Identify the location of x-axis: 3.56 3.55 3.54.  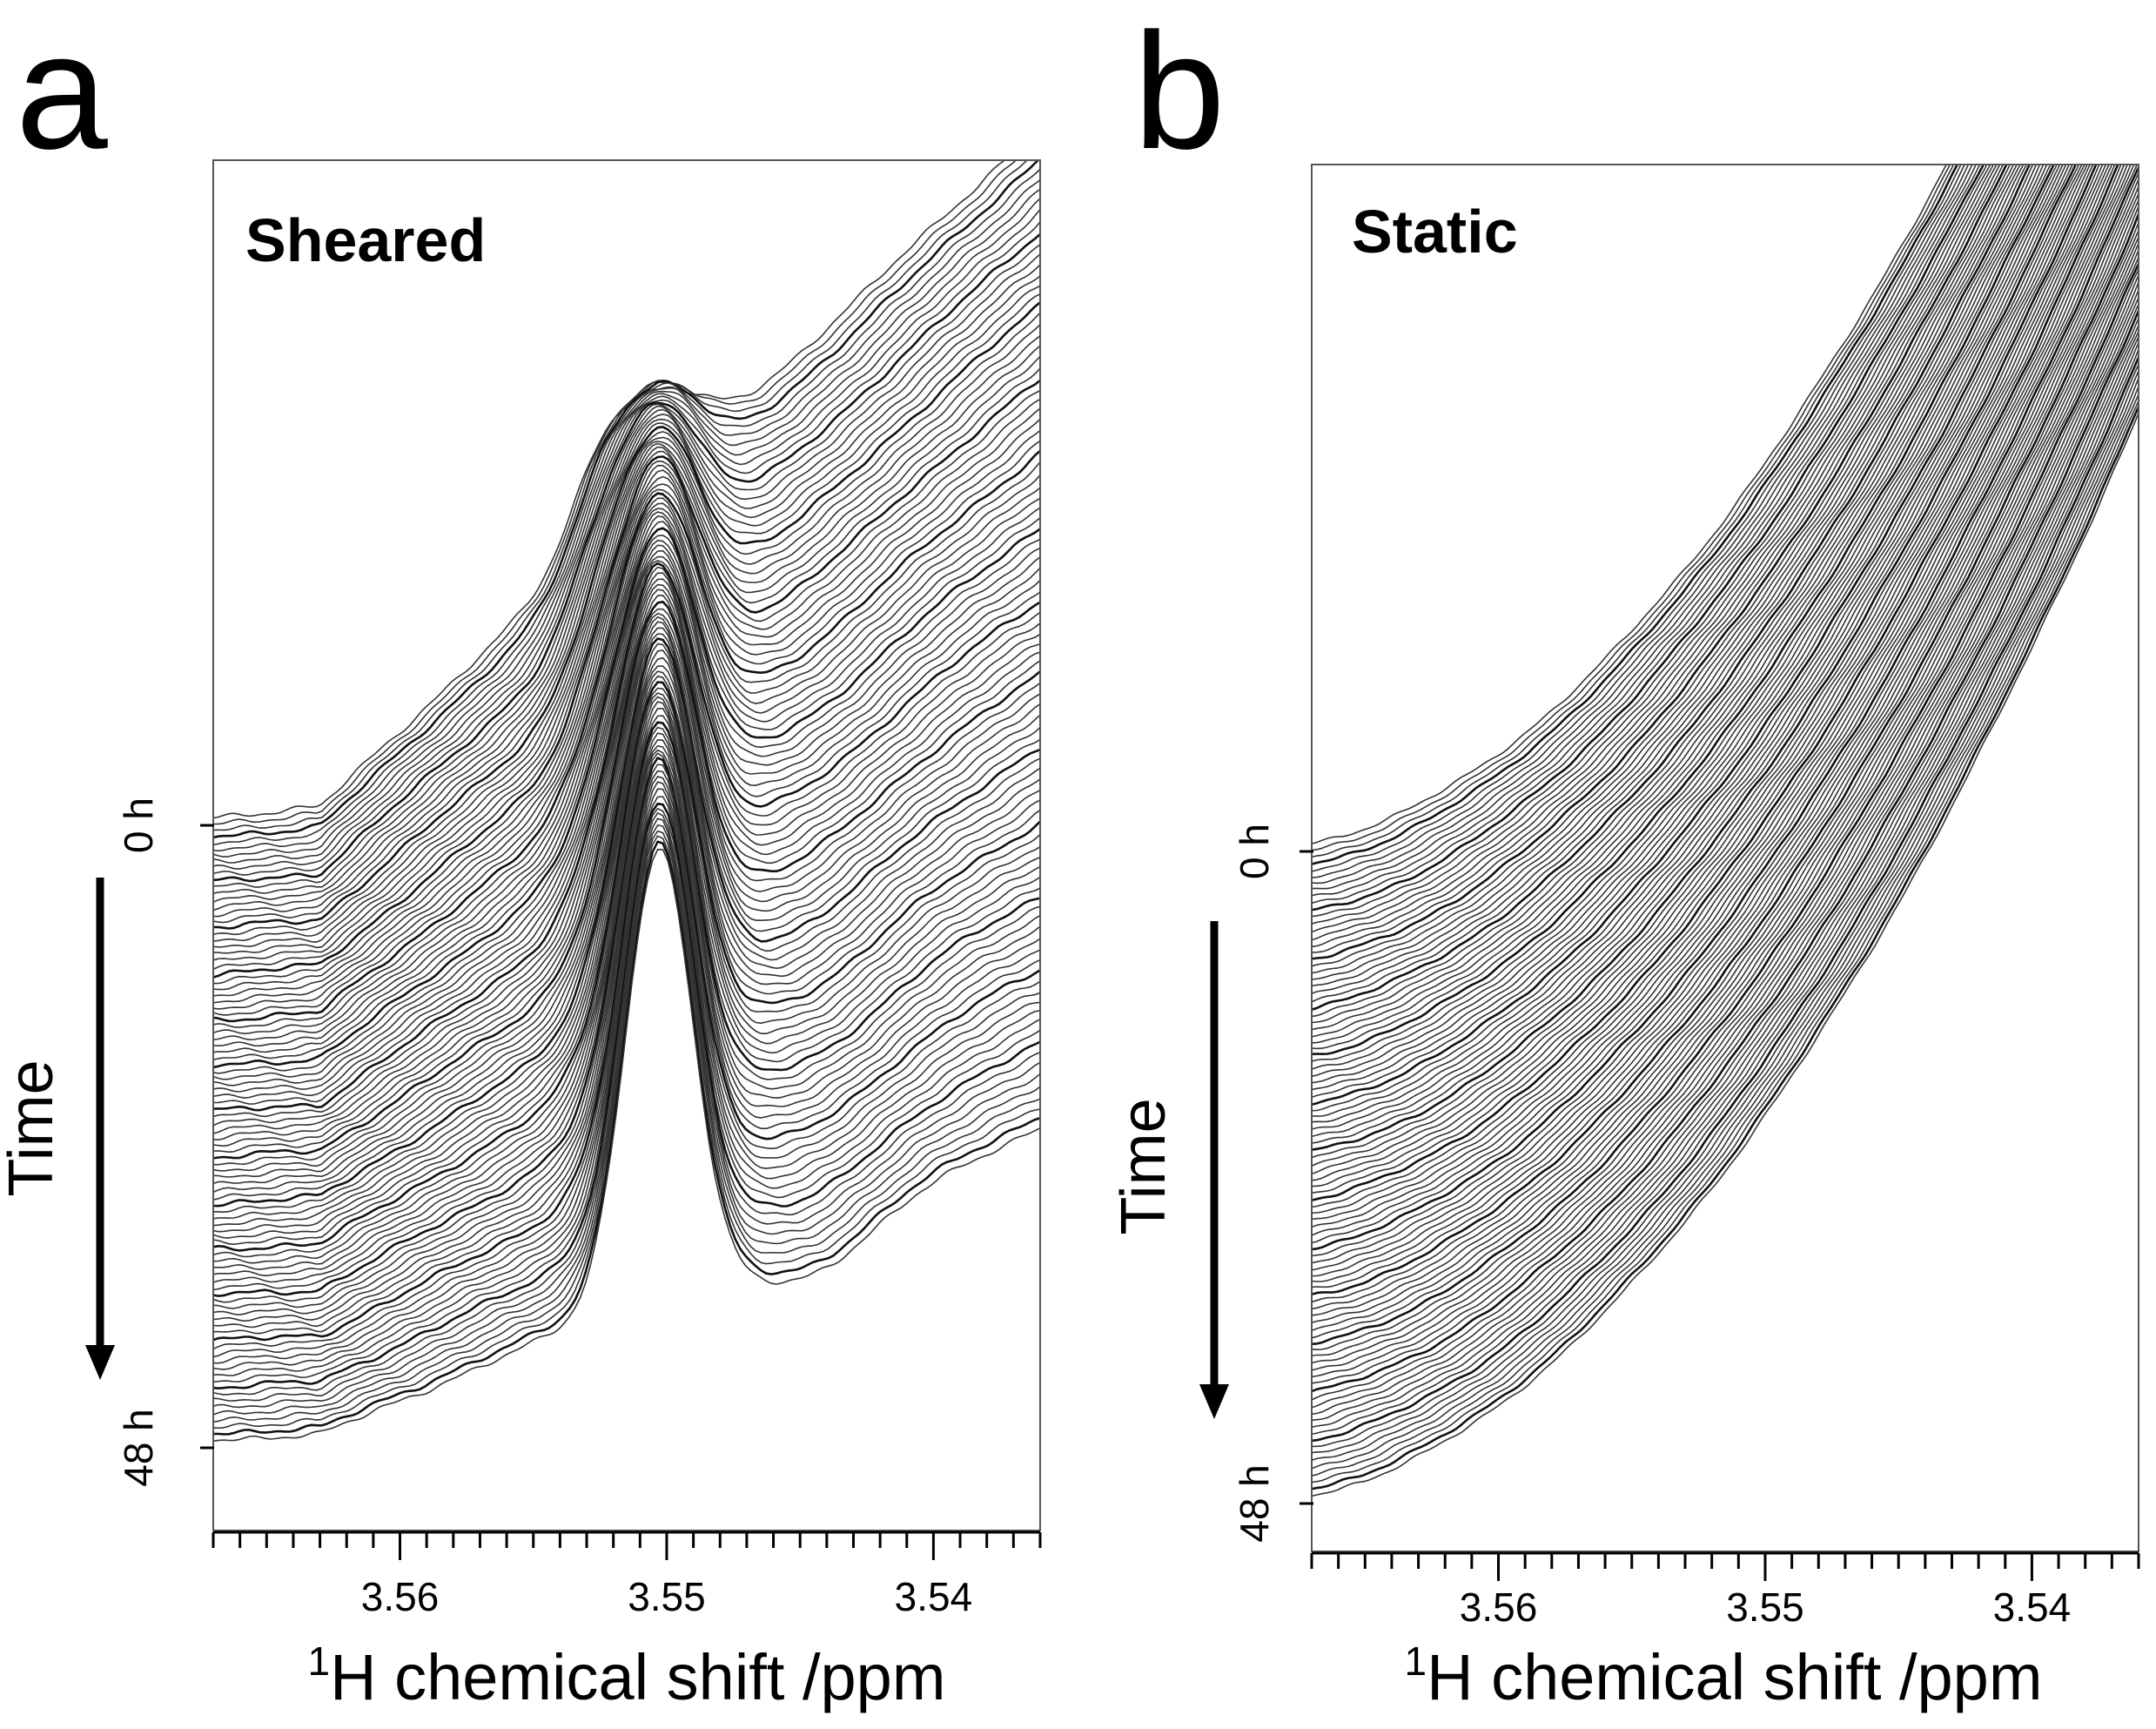
(1725, 1590).